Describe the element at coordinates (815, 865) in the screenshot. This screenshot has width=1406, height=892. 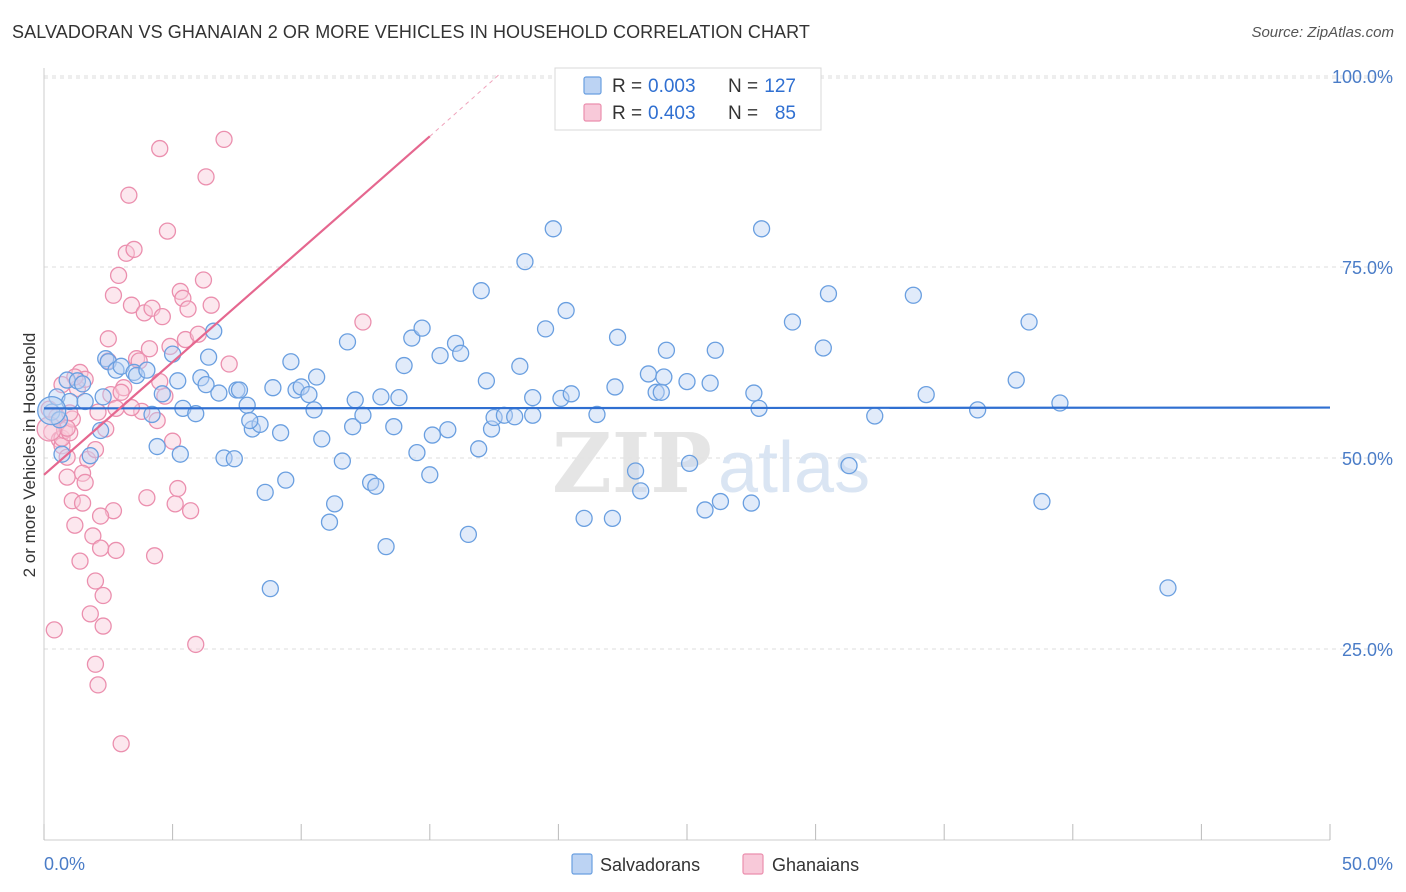
I see `legend-label-ghanaians: Ghanaians` at that location.